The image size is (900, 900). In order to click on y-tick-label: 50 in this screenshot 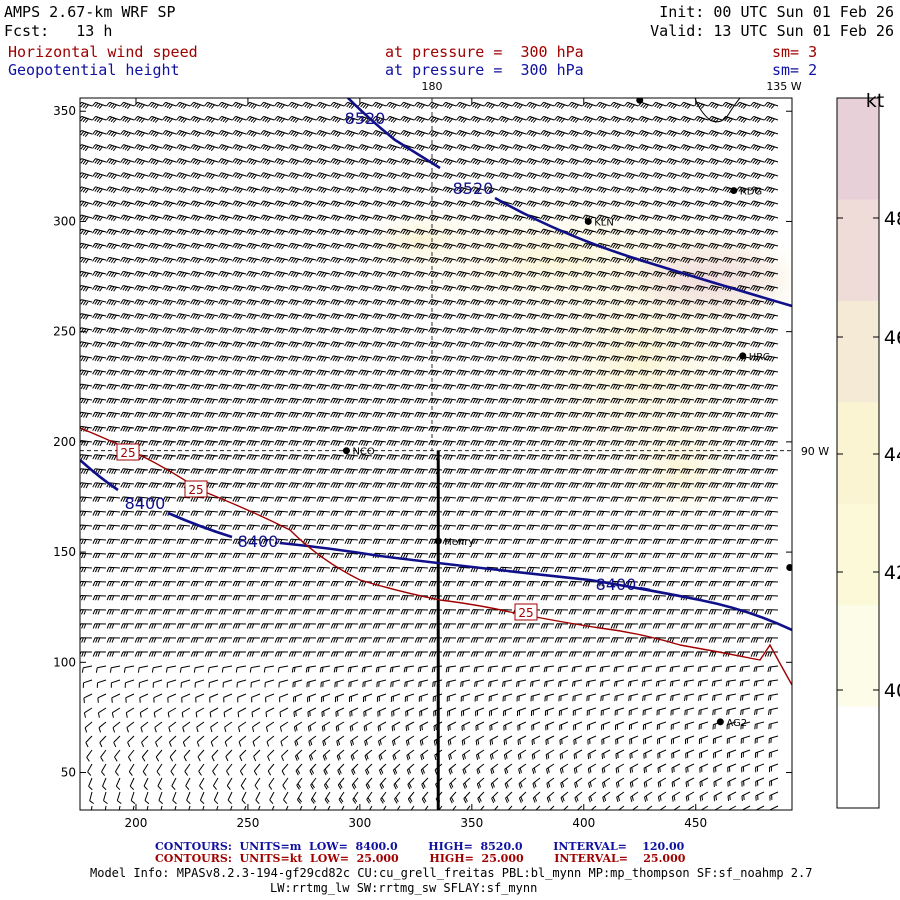, I will do `click(68, 773)`.